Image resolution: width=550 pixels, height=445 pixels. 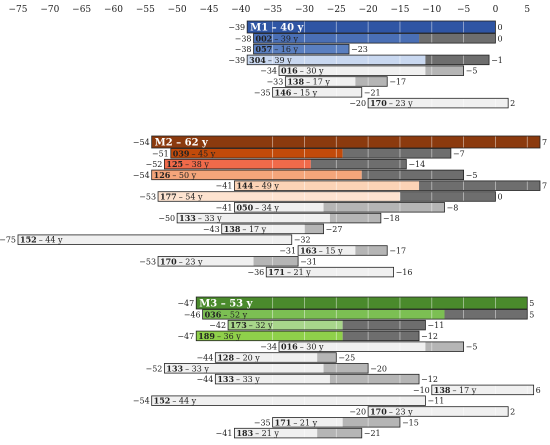 I want to click on patient-id: 144, so click(x=244, y=186).